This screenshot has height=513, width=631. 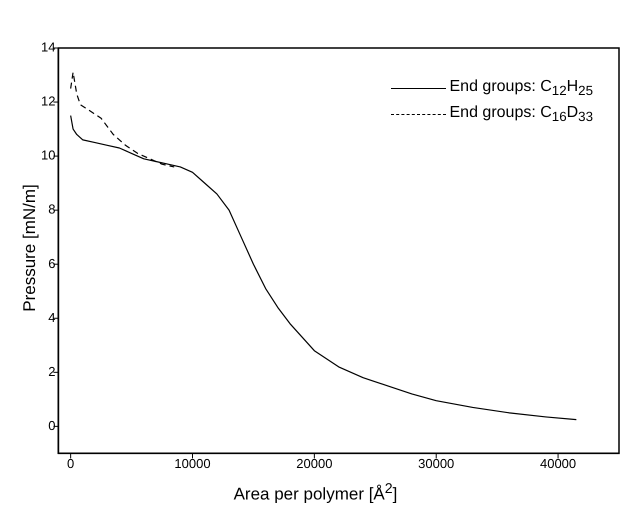 What do you see at coordinates (521, 114) in the screenshot?
I see `legend-label: End groups: C$_{16}$D$_{33}$` at bounding box center [521, 114].